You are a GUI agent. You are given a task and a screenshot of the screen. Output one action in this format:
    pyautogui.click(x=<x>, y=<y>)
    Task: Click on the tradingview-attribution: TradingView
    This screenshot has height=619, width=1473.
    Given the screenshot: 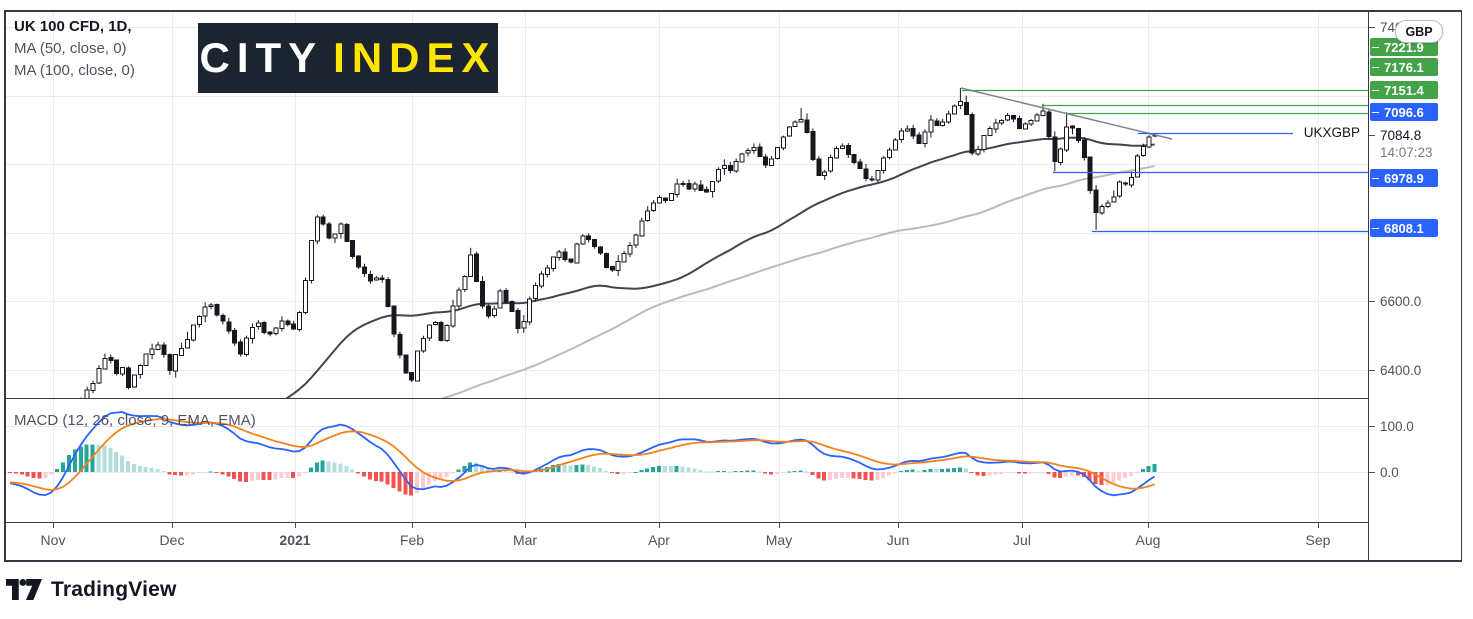 What is the action you would take?
    pyautogui.click(x=91, y=589)
    